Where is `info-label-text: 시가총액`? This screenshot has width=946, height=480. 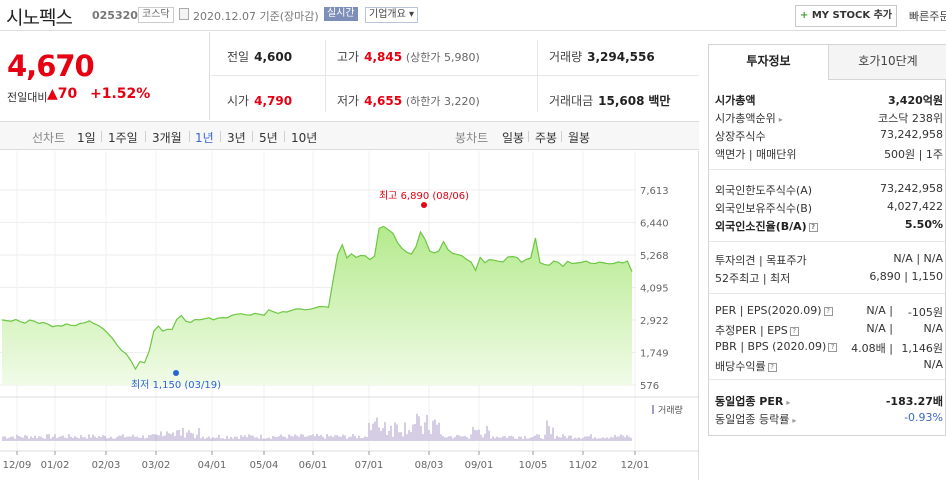
info-label-text: 시가총액 is located at coordinates (735, 100).